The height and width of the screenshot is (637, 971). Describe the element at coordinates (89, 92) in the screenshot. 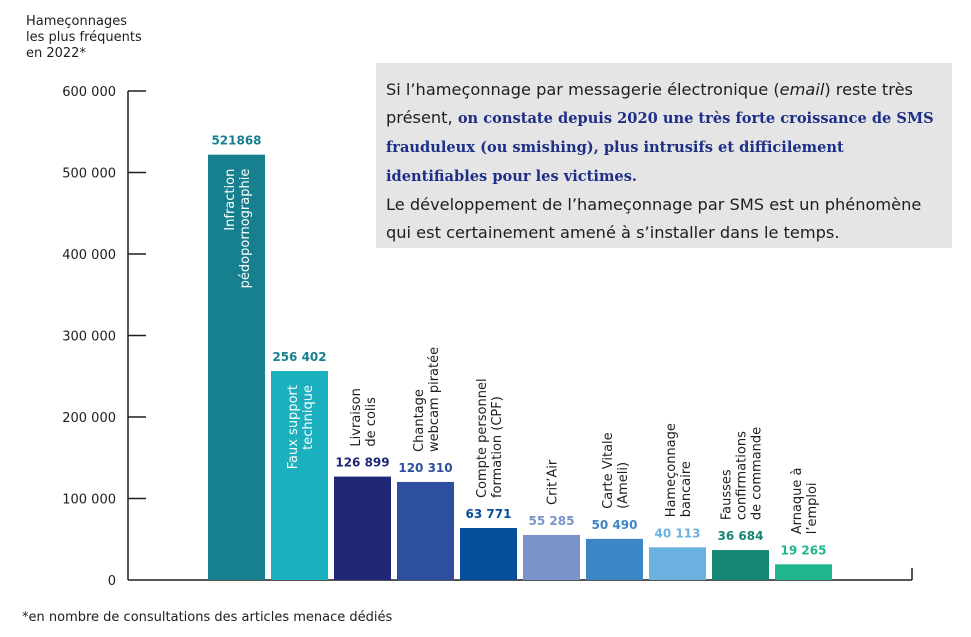

I see `y-tick-label: 600 000` at that location.